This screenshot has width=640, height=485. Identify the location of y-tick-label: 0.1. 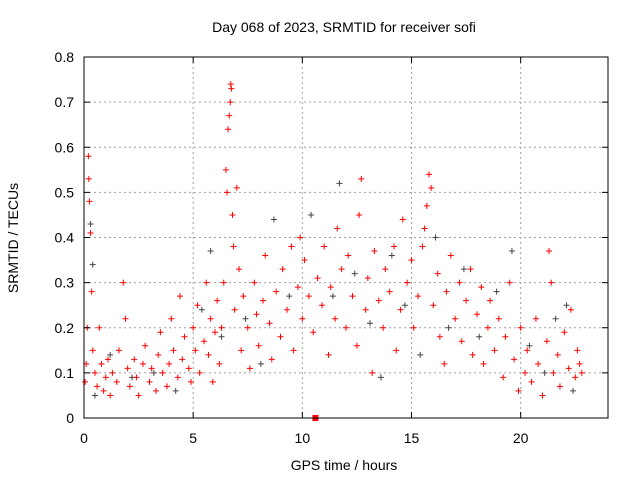
(65, 373).